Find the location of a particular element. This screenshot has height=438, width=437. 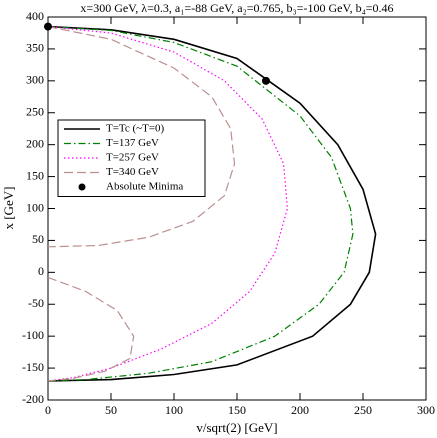

y-axis-label: x [GeV] is located at coordinates (8, 208).